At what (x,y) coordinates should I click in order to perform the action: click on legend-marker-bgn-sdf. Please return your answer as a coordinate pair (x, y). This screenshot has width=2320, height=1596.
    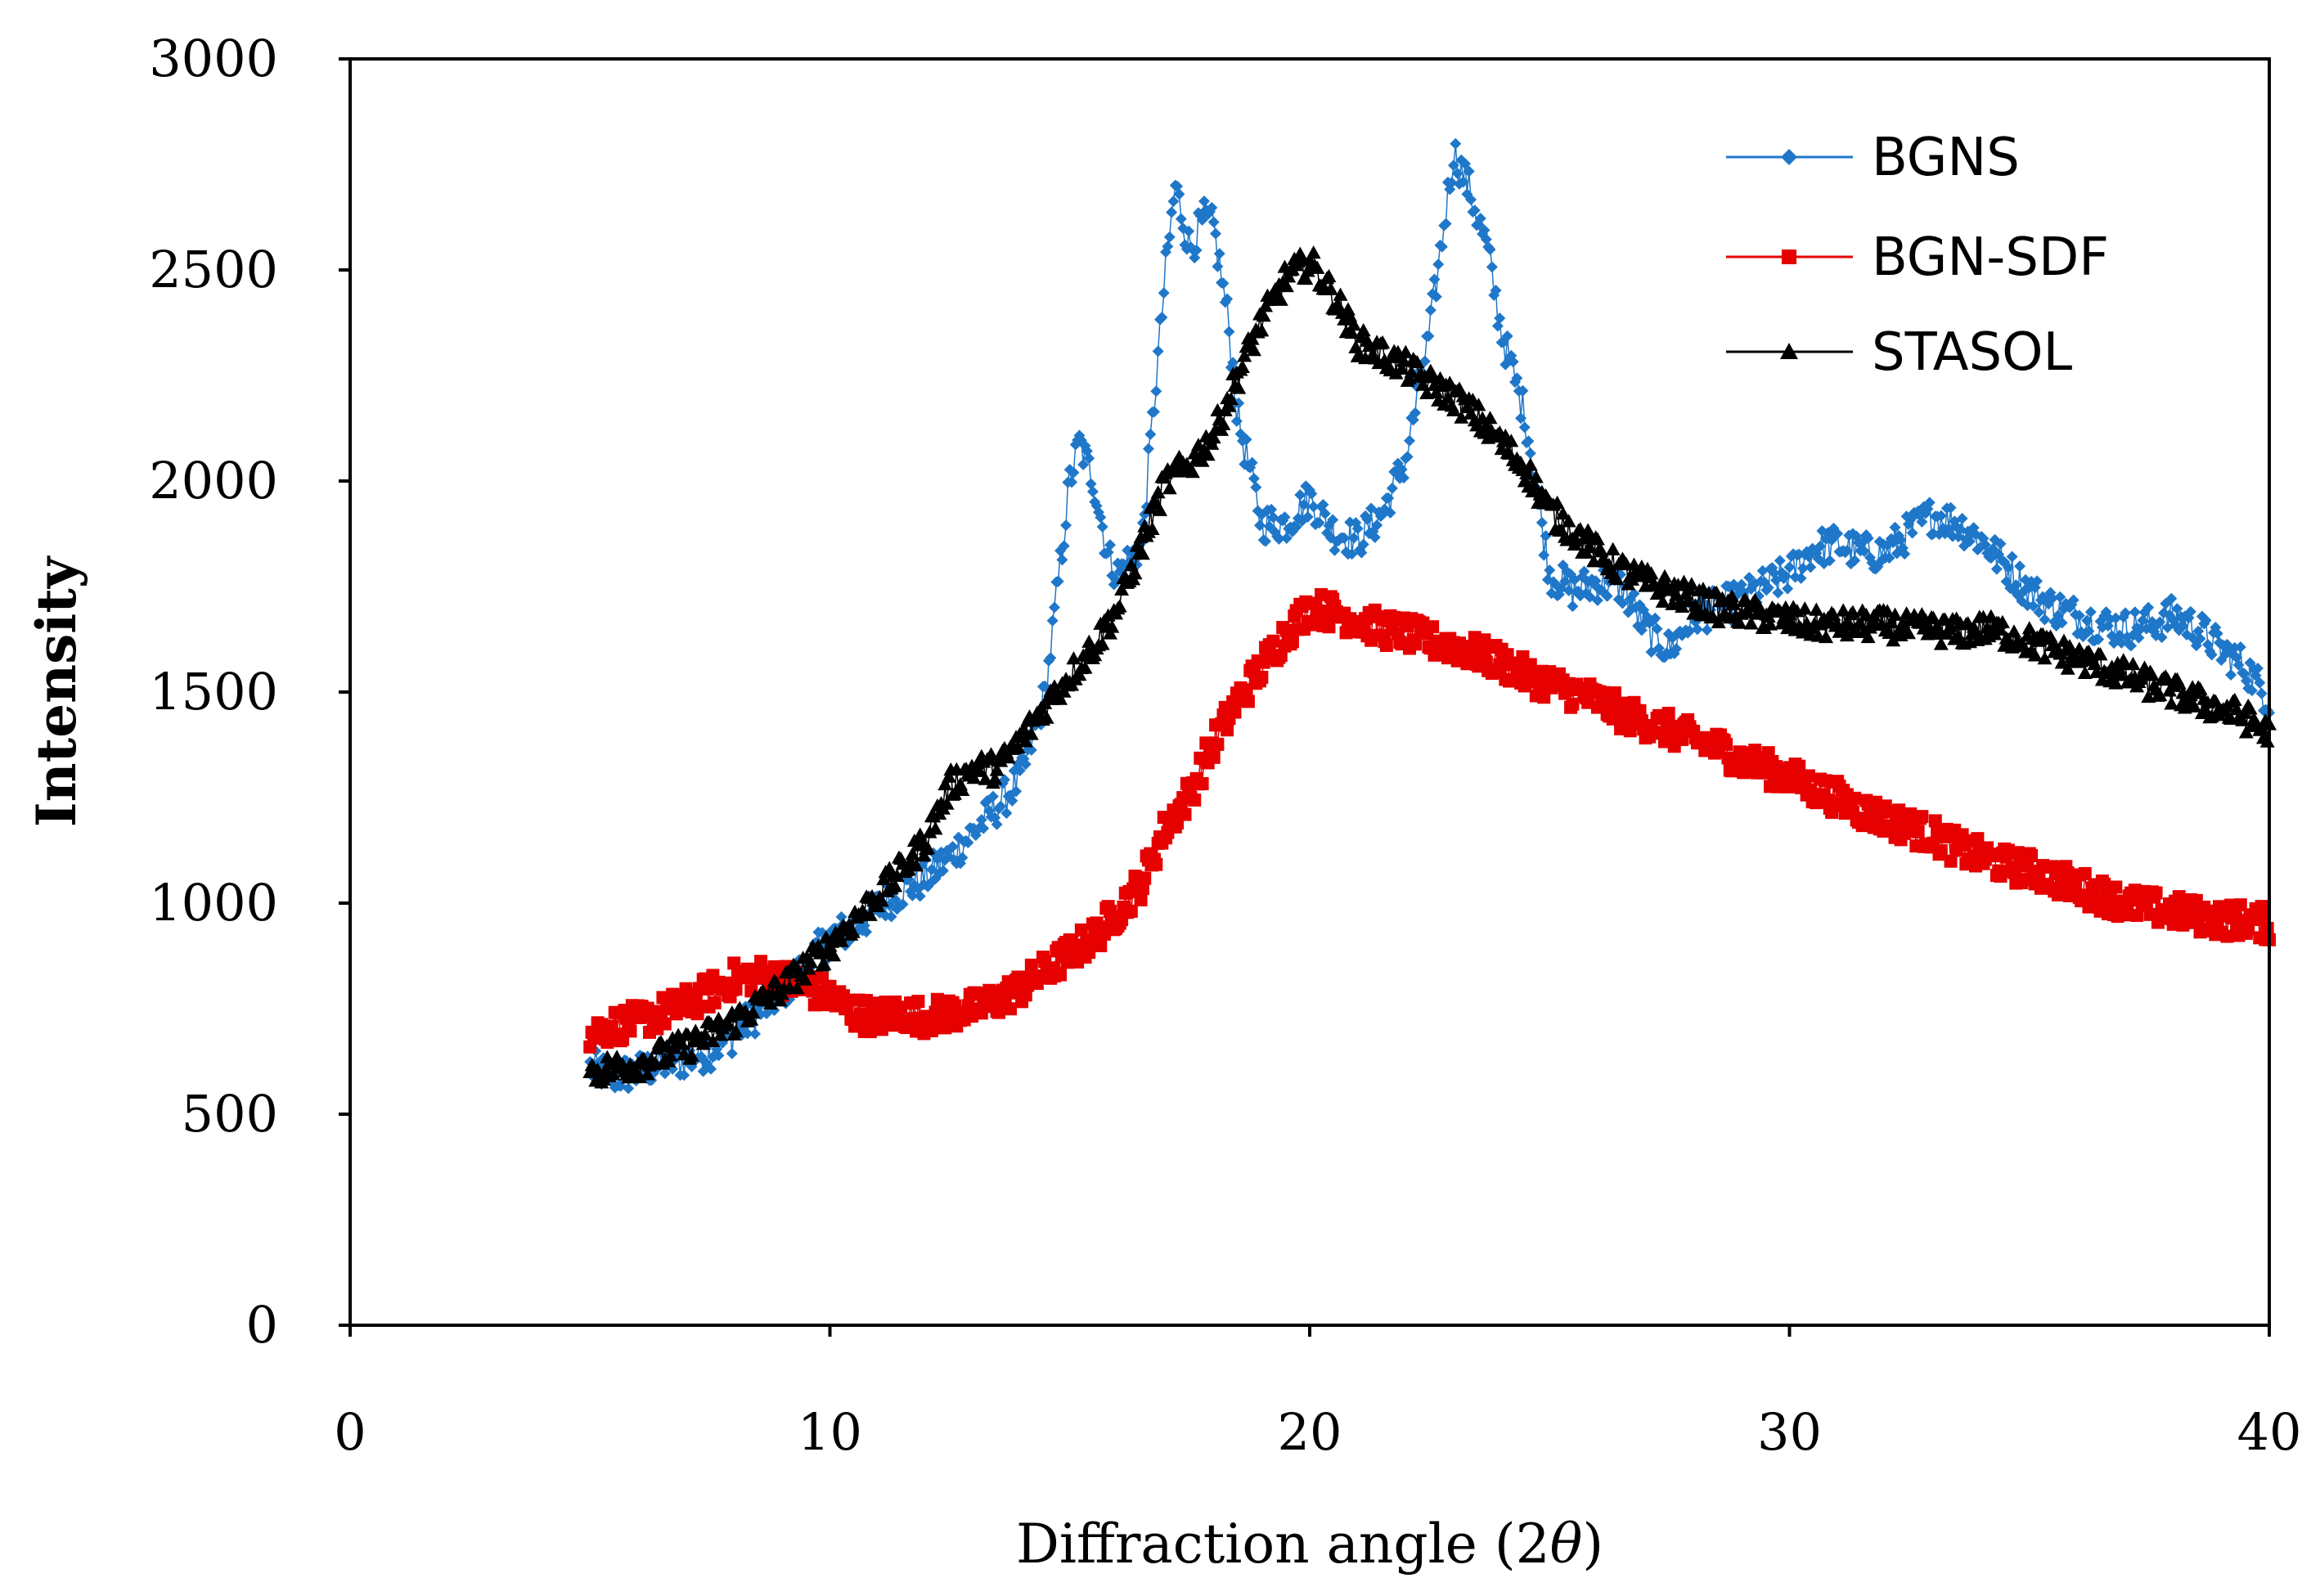
    Looking at the image, I should click on (1789, 257).